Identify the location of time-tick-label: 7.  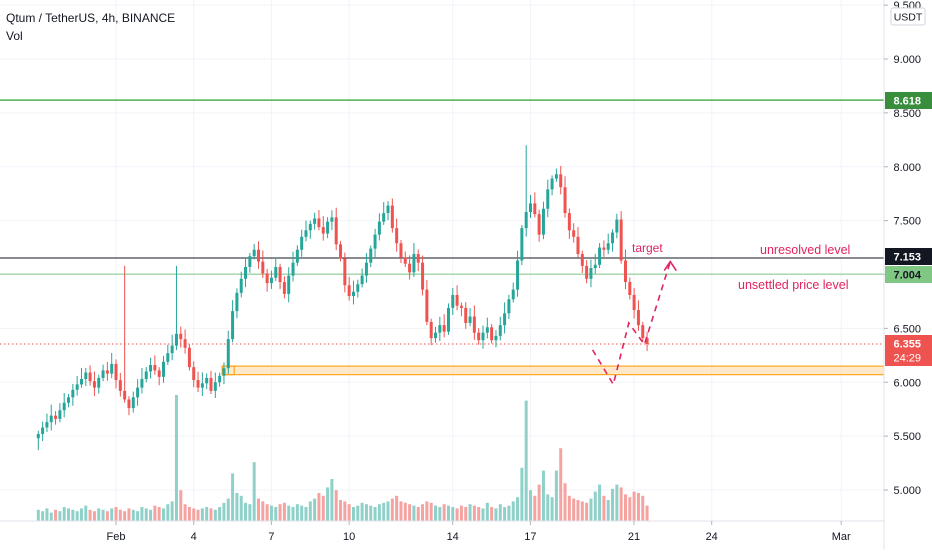
(271, 537).